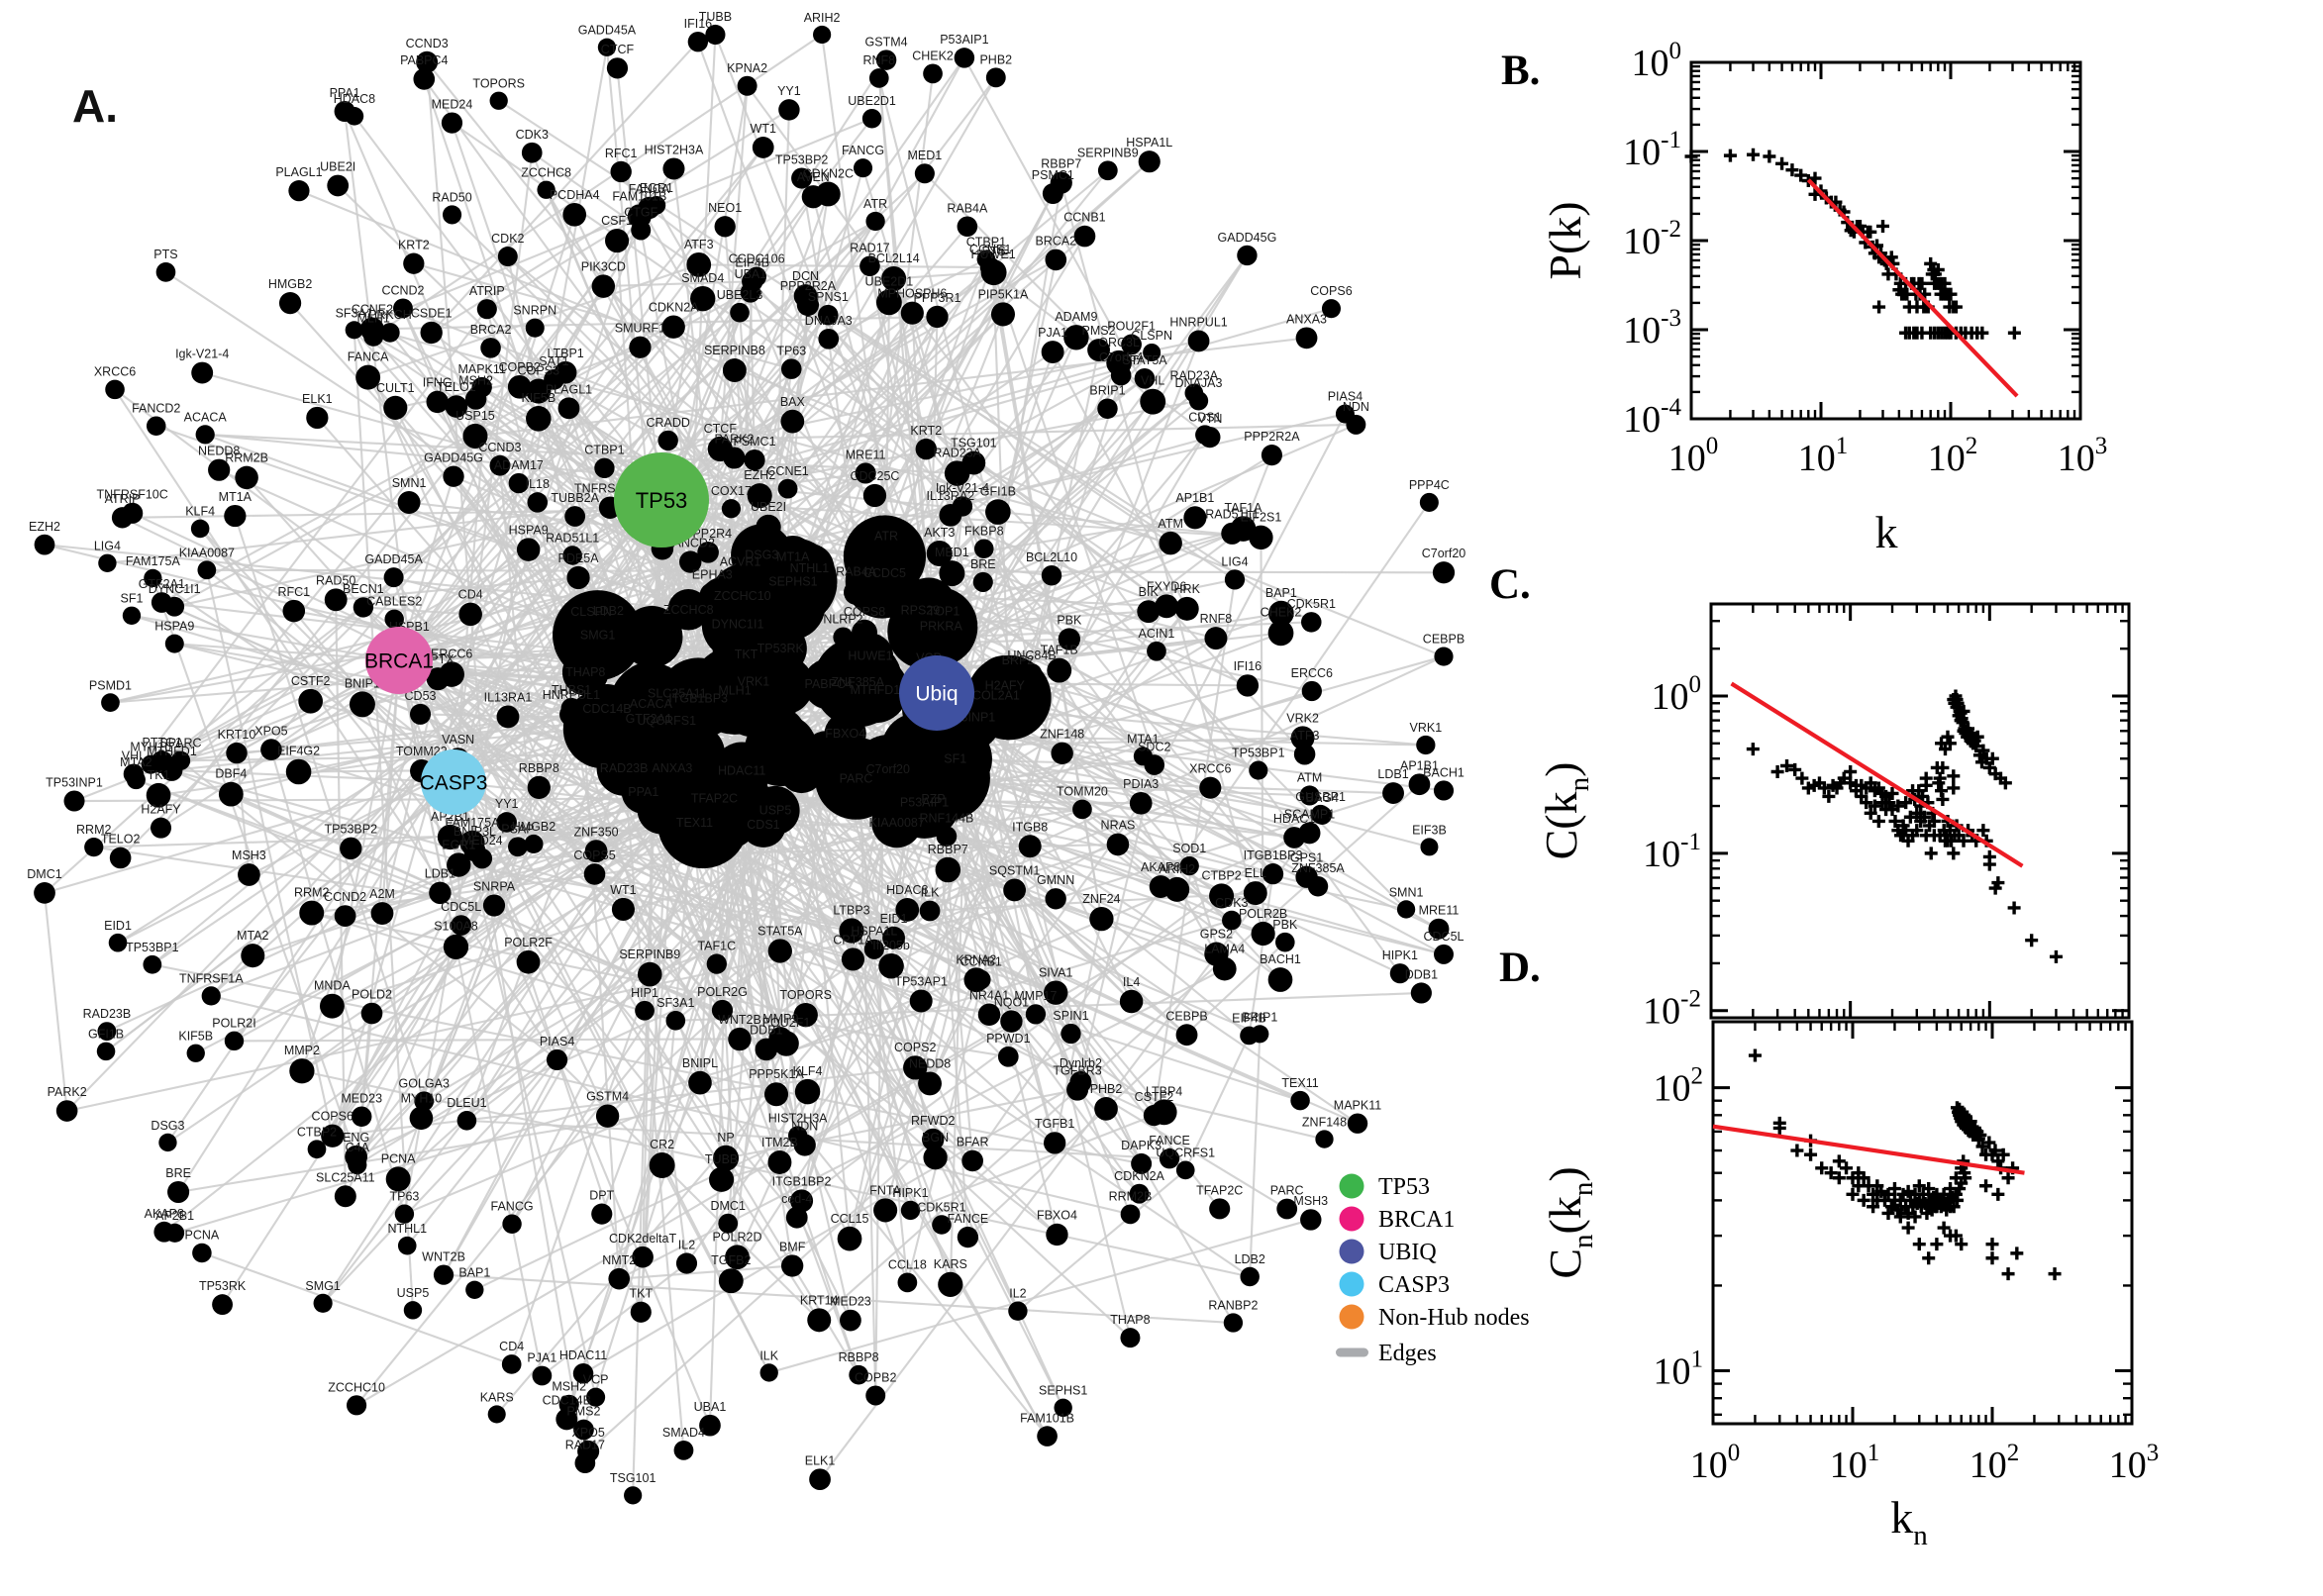 The image size is (2323, 1596). I want to click on hub-node-tp53, so click(661, 500).